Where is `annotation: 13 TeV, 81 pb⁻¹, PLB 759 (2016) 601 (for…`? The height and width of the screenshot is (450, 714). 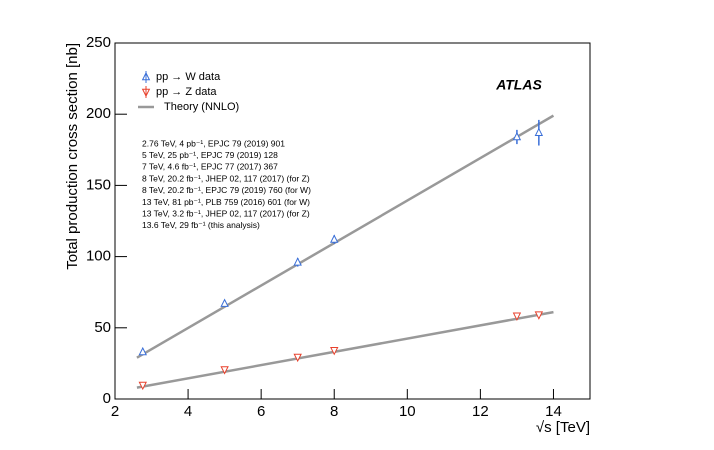
annotation: 13 TeV, 81 pb⁻¹, PLB 759 (2016) 601 (for… is located at coordinates (226, 202).